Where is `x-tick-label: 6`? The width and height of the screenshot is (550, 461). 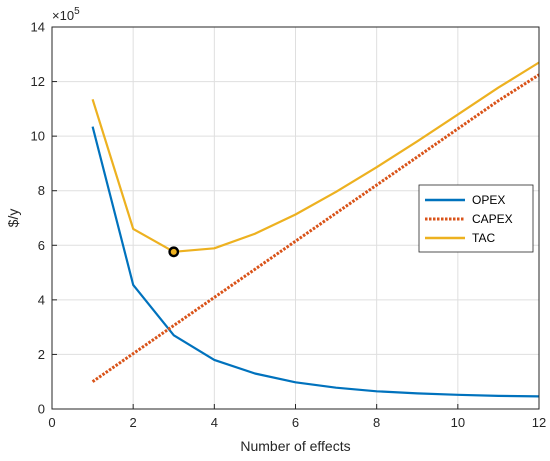
x-tick-label: 6 is located at coordinates (295, 422).